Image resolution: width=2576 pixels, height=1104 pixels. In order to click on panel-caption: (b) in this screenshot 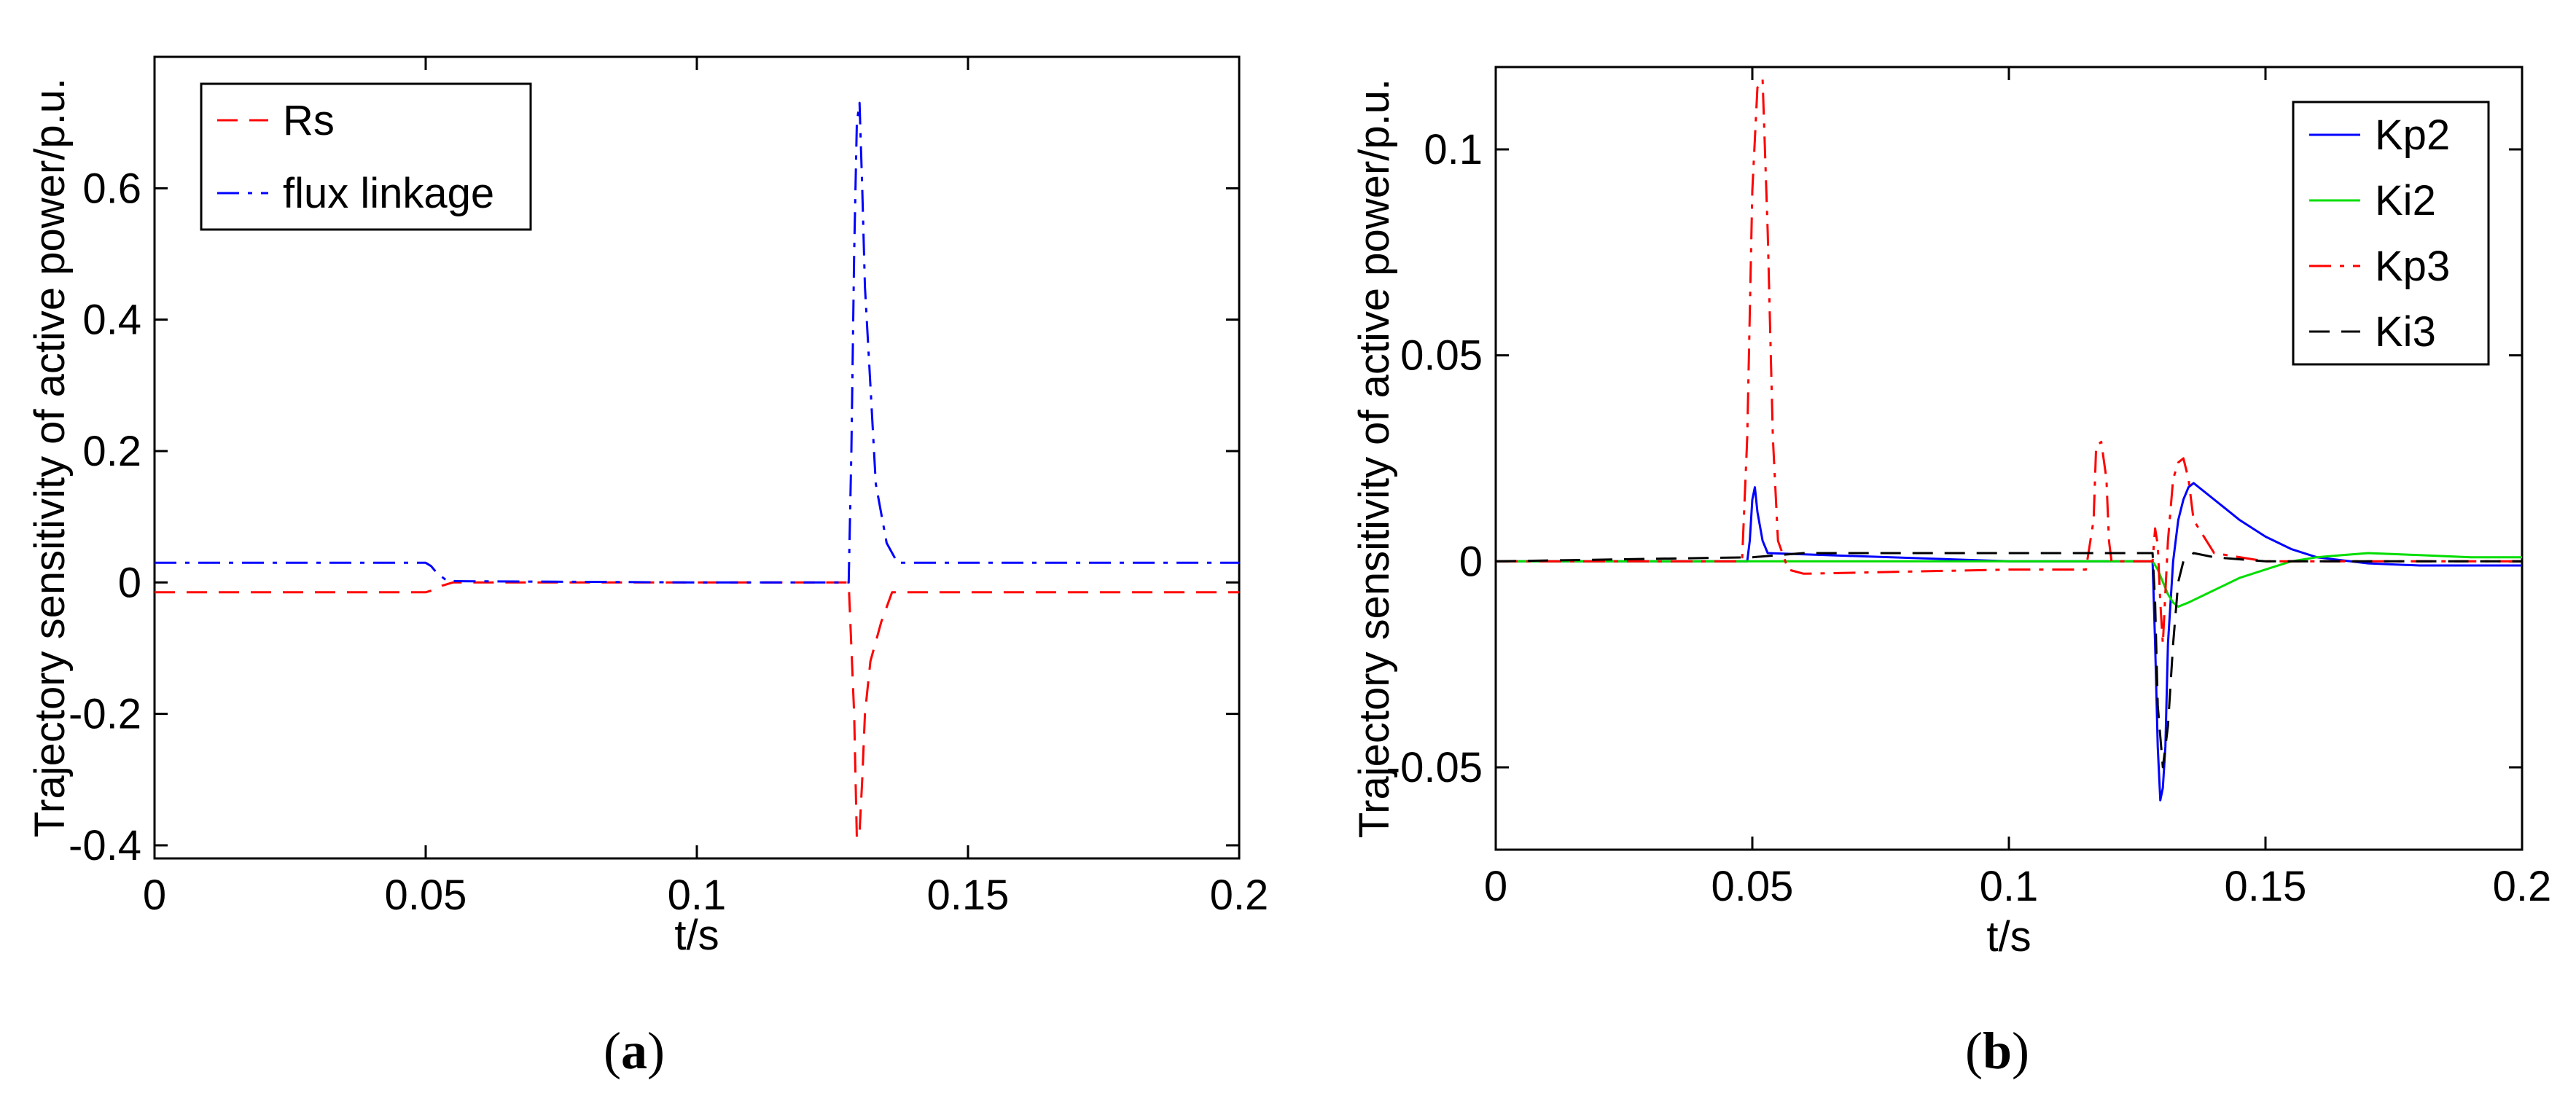, I will do `click(1997, 1051)`.